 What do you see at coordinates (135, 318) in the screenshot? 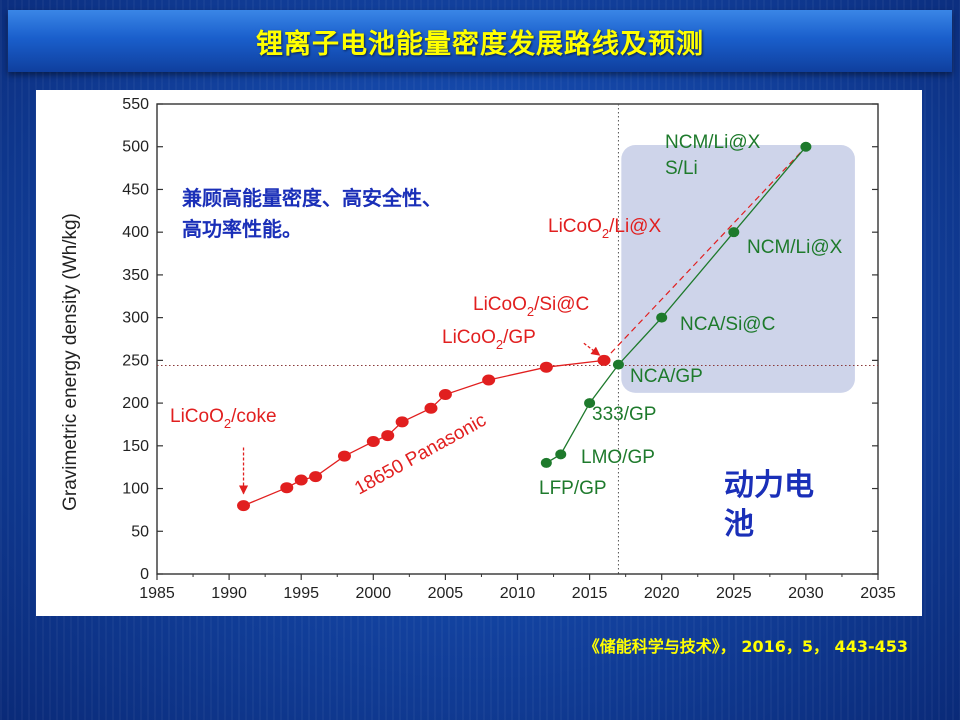
I see `y-tick-label: 300` at bounding box center [135, 318].